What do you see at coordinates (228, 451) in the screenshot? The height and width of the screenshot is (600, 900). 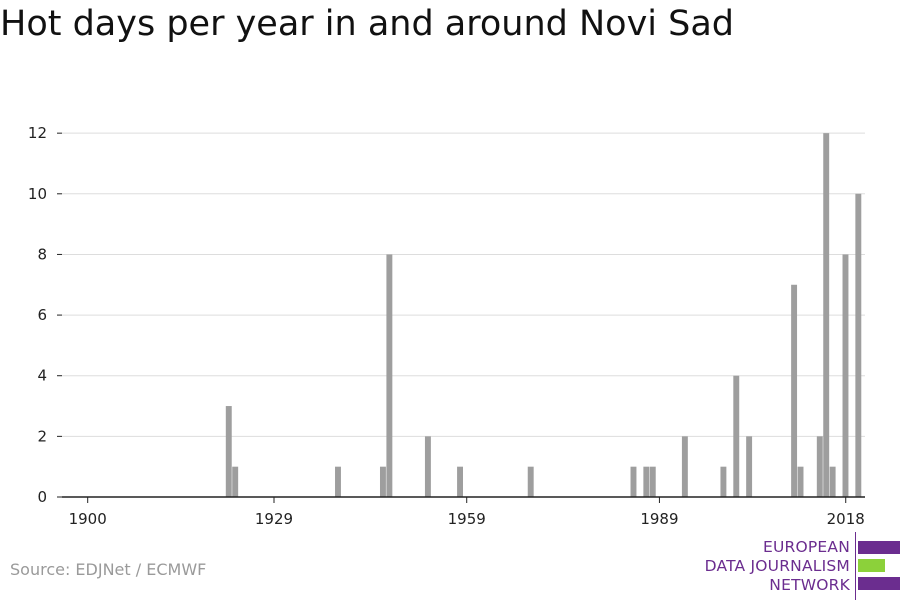 I see `bar-1922` at bounding box center [228, 451].